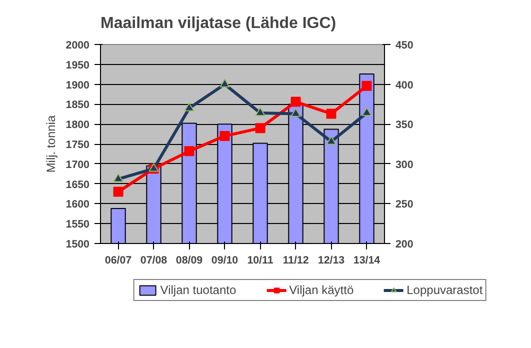  What do you see at coordinates (78, 145) in the screenshot?
I see `y-tick-label: 1750` at bounding box center [78, 145].